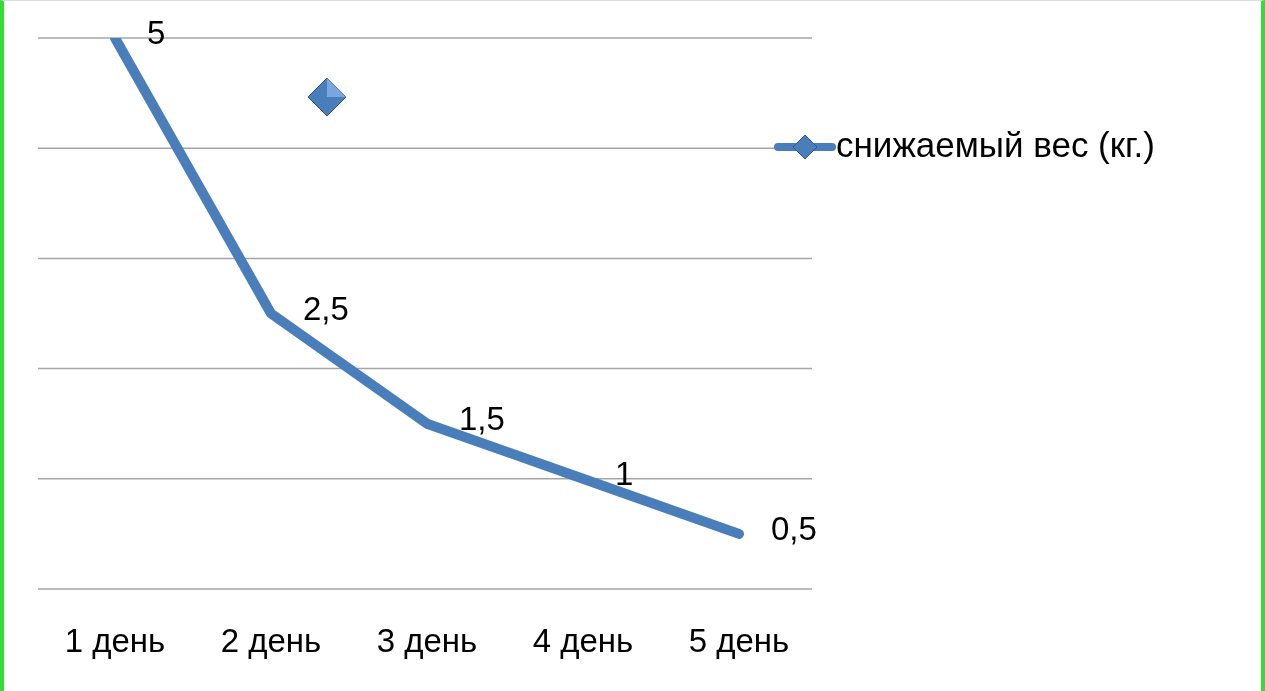 The image size is (1265, 691). I want to click on data-label: 5, so click(156, 32).